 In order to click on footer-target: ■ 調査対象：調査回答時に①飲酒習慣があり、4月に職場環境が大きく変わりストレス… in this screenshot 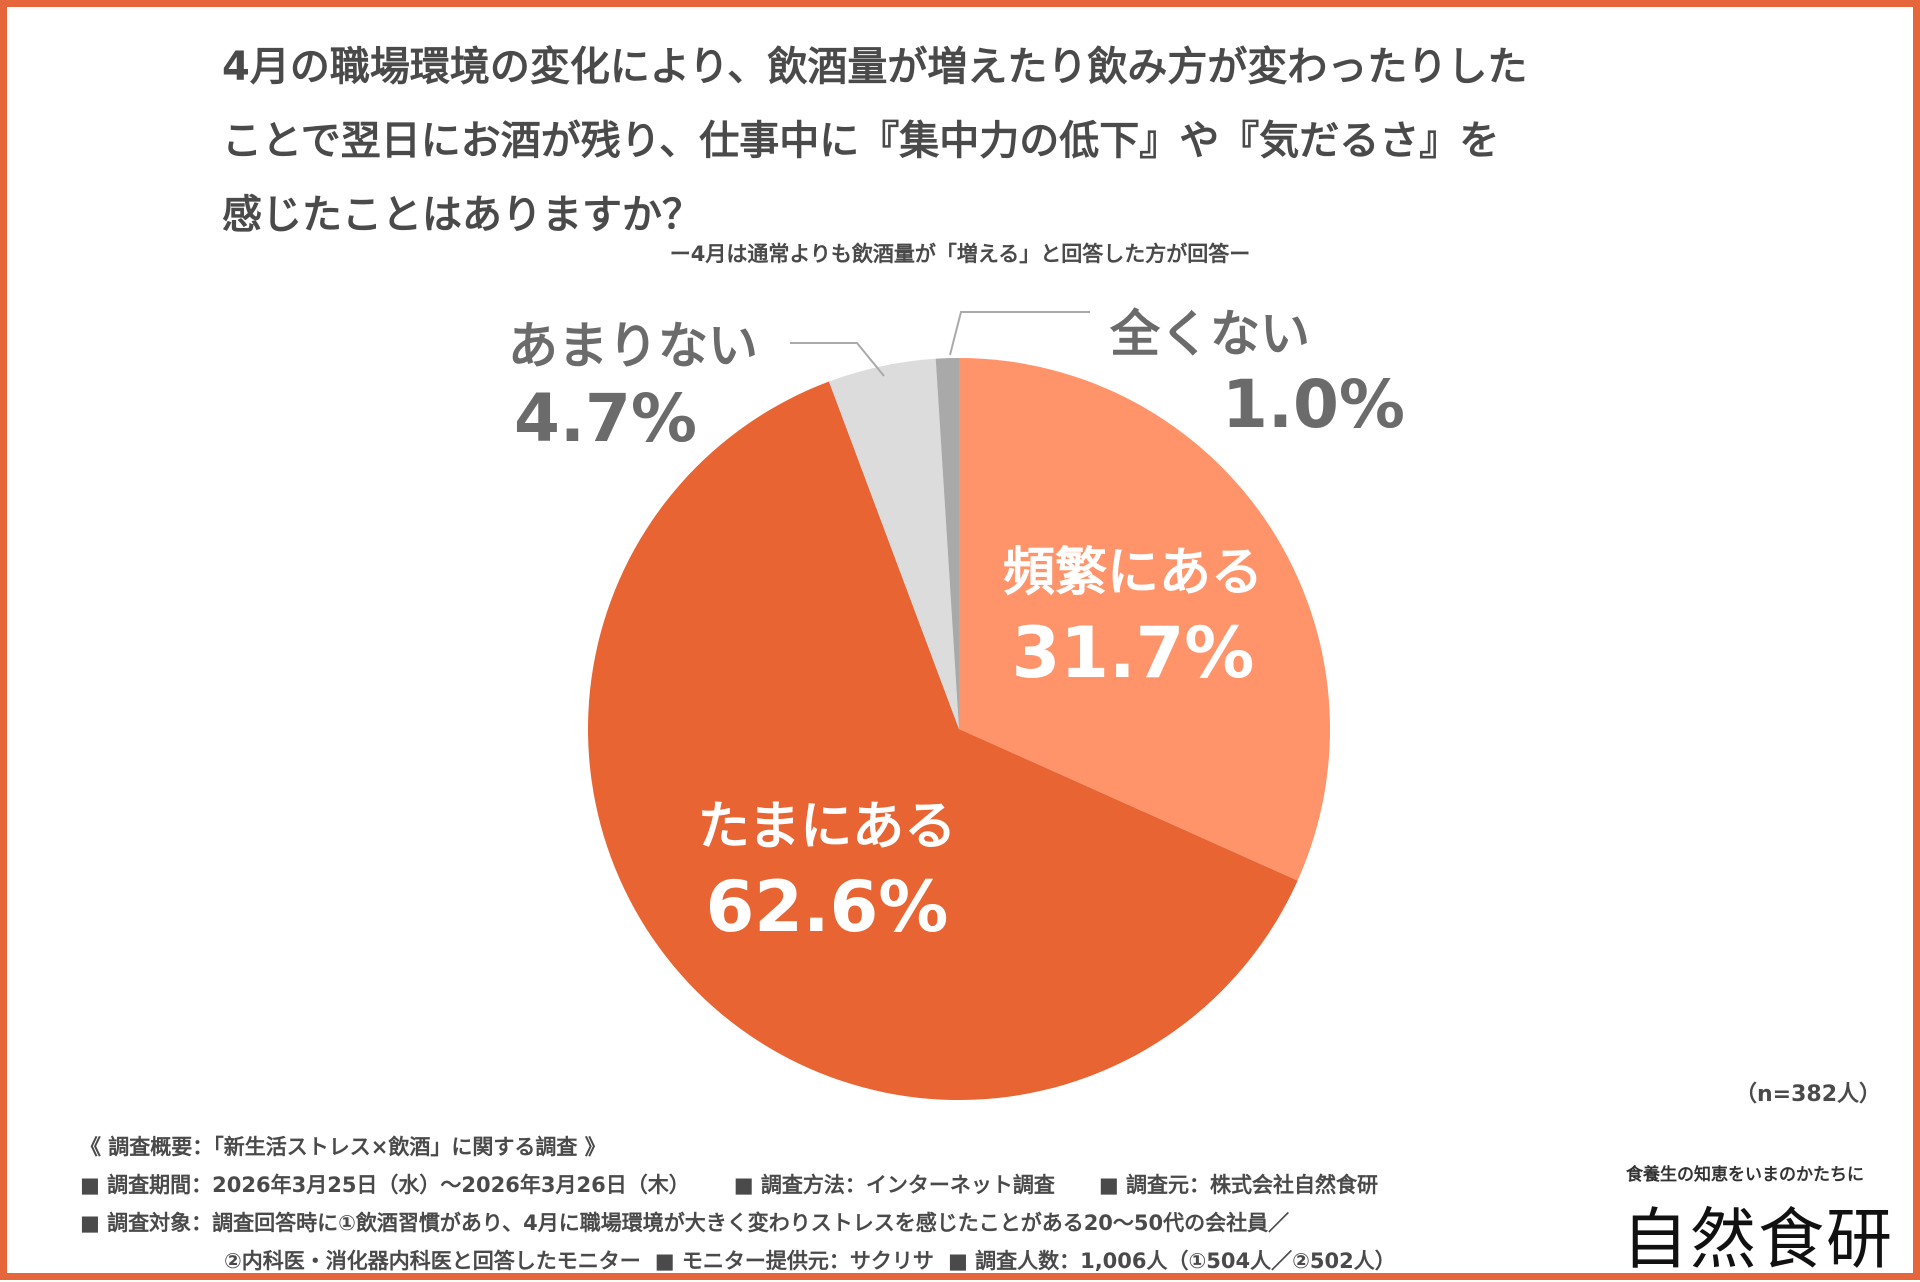, I will do `click(685, 1223)`.